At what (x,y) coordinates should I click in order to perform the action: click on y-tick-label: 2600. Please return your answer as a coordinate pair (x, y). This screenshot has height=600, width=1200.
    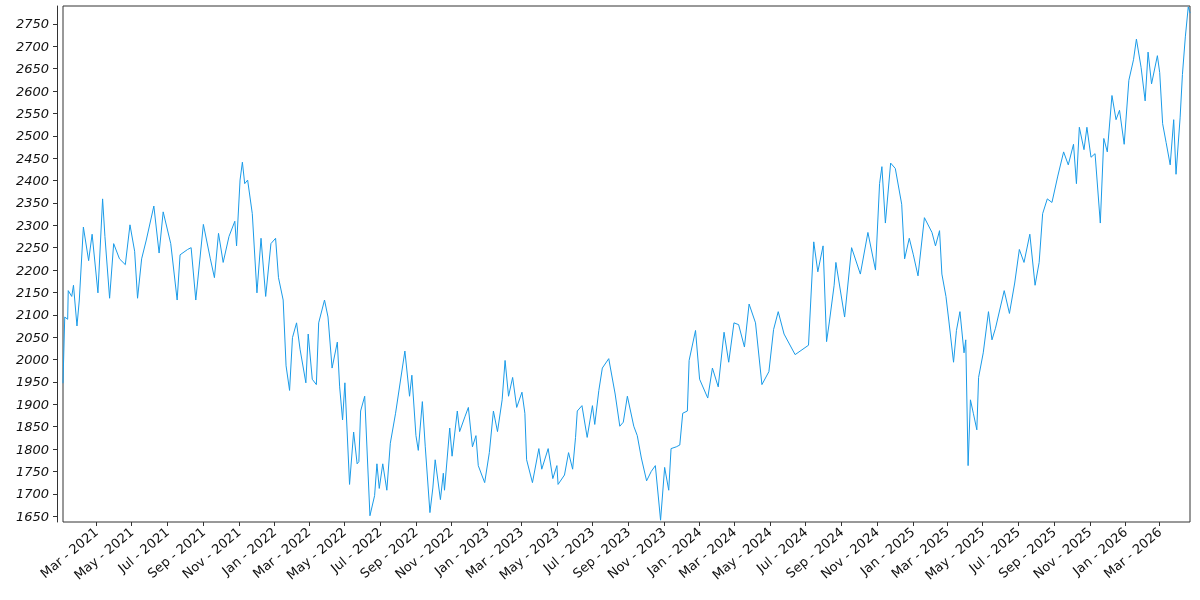
    Looking at the image, I should click on (32, 91).